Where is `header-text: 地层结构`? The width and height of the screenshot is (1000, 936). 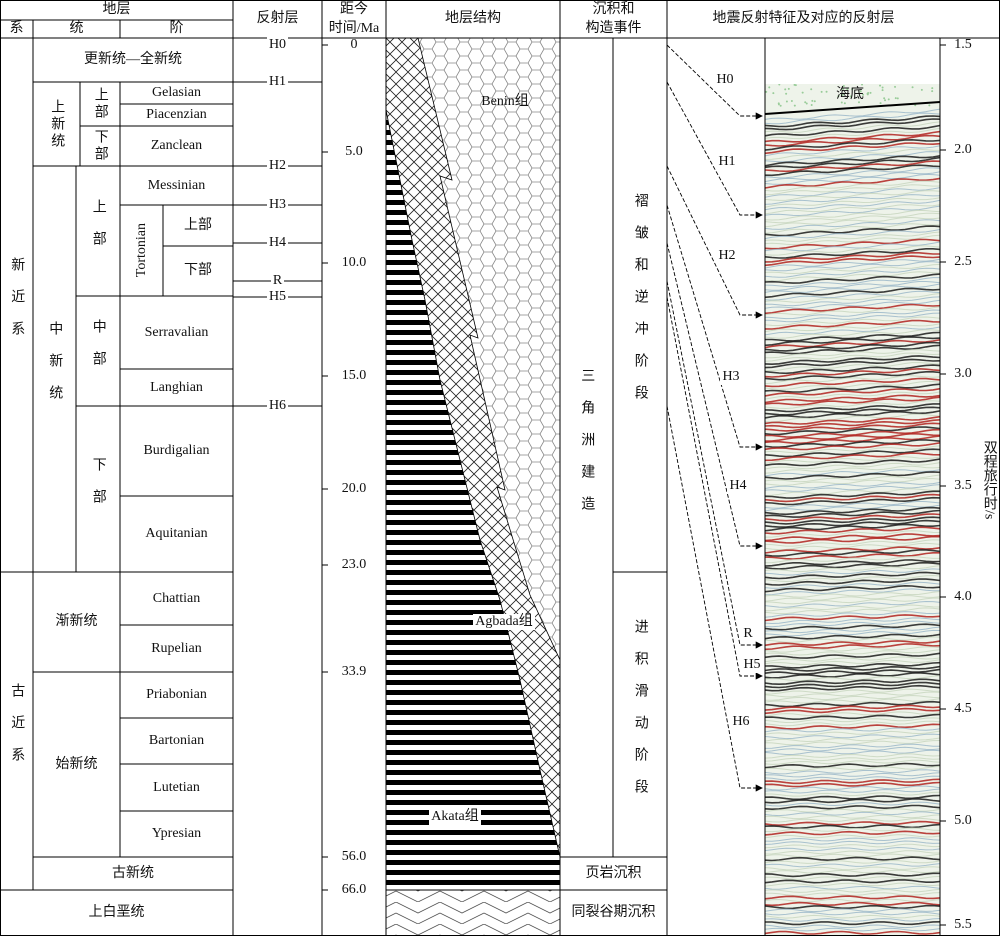 header-text: 地层结构 is located at coordinates (473, 19).